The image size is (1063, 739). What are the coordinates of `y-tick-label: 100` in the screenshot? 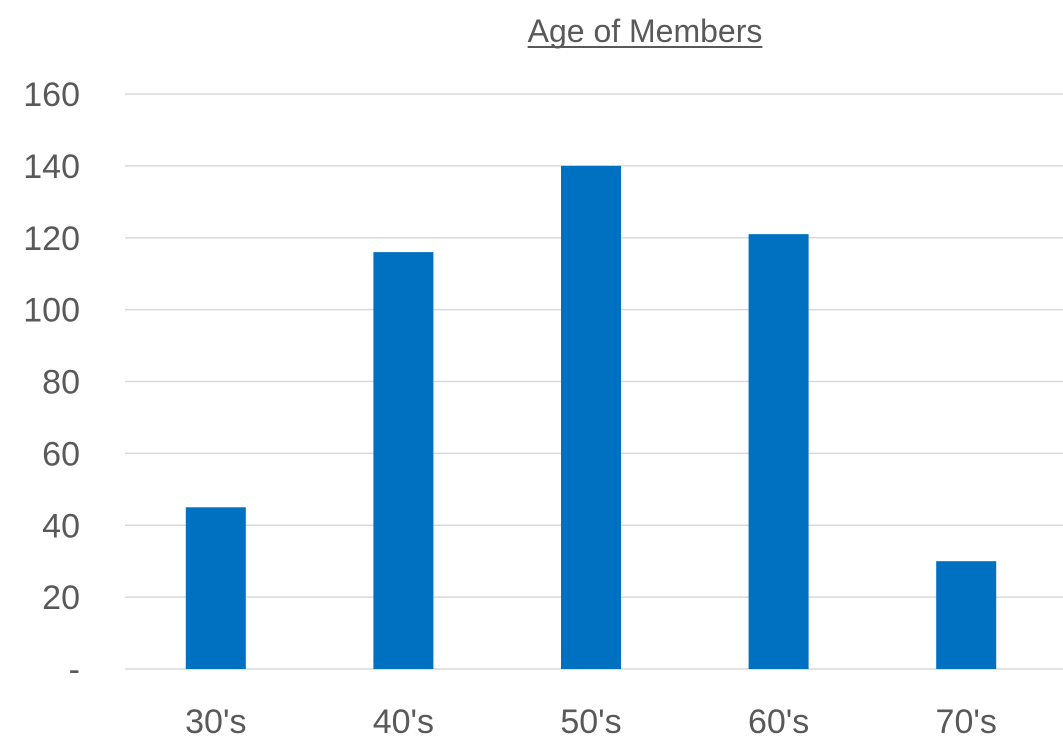 It's located at (51, 311).